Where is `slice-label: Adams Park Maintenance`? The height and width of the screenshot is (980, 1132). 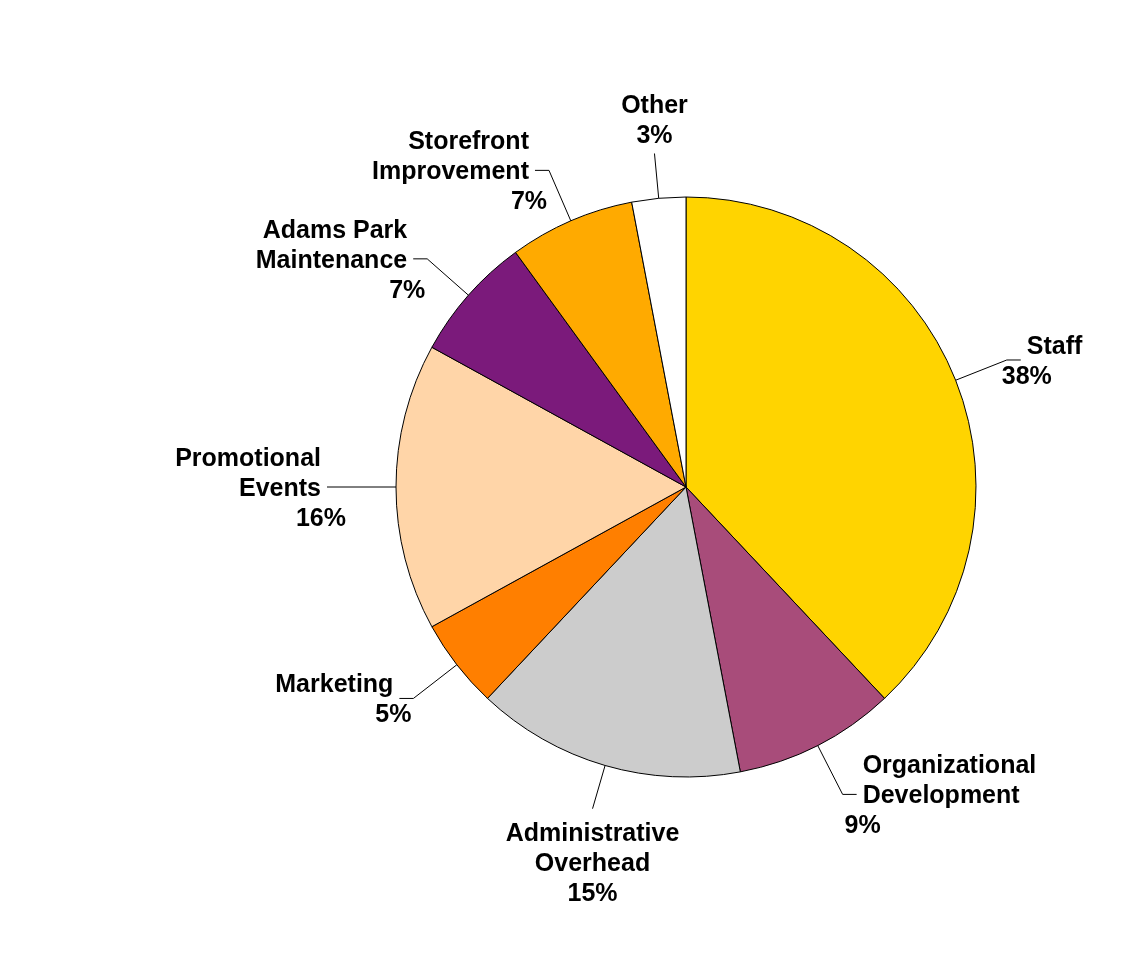 slice-label: Adams Park Maintenance is located at coordinates (331, 243).